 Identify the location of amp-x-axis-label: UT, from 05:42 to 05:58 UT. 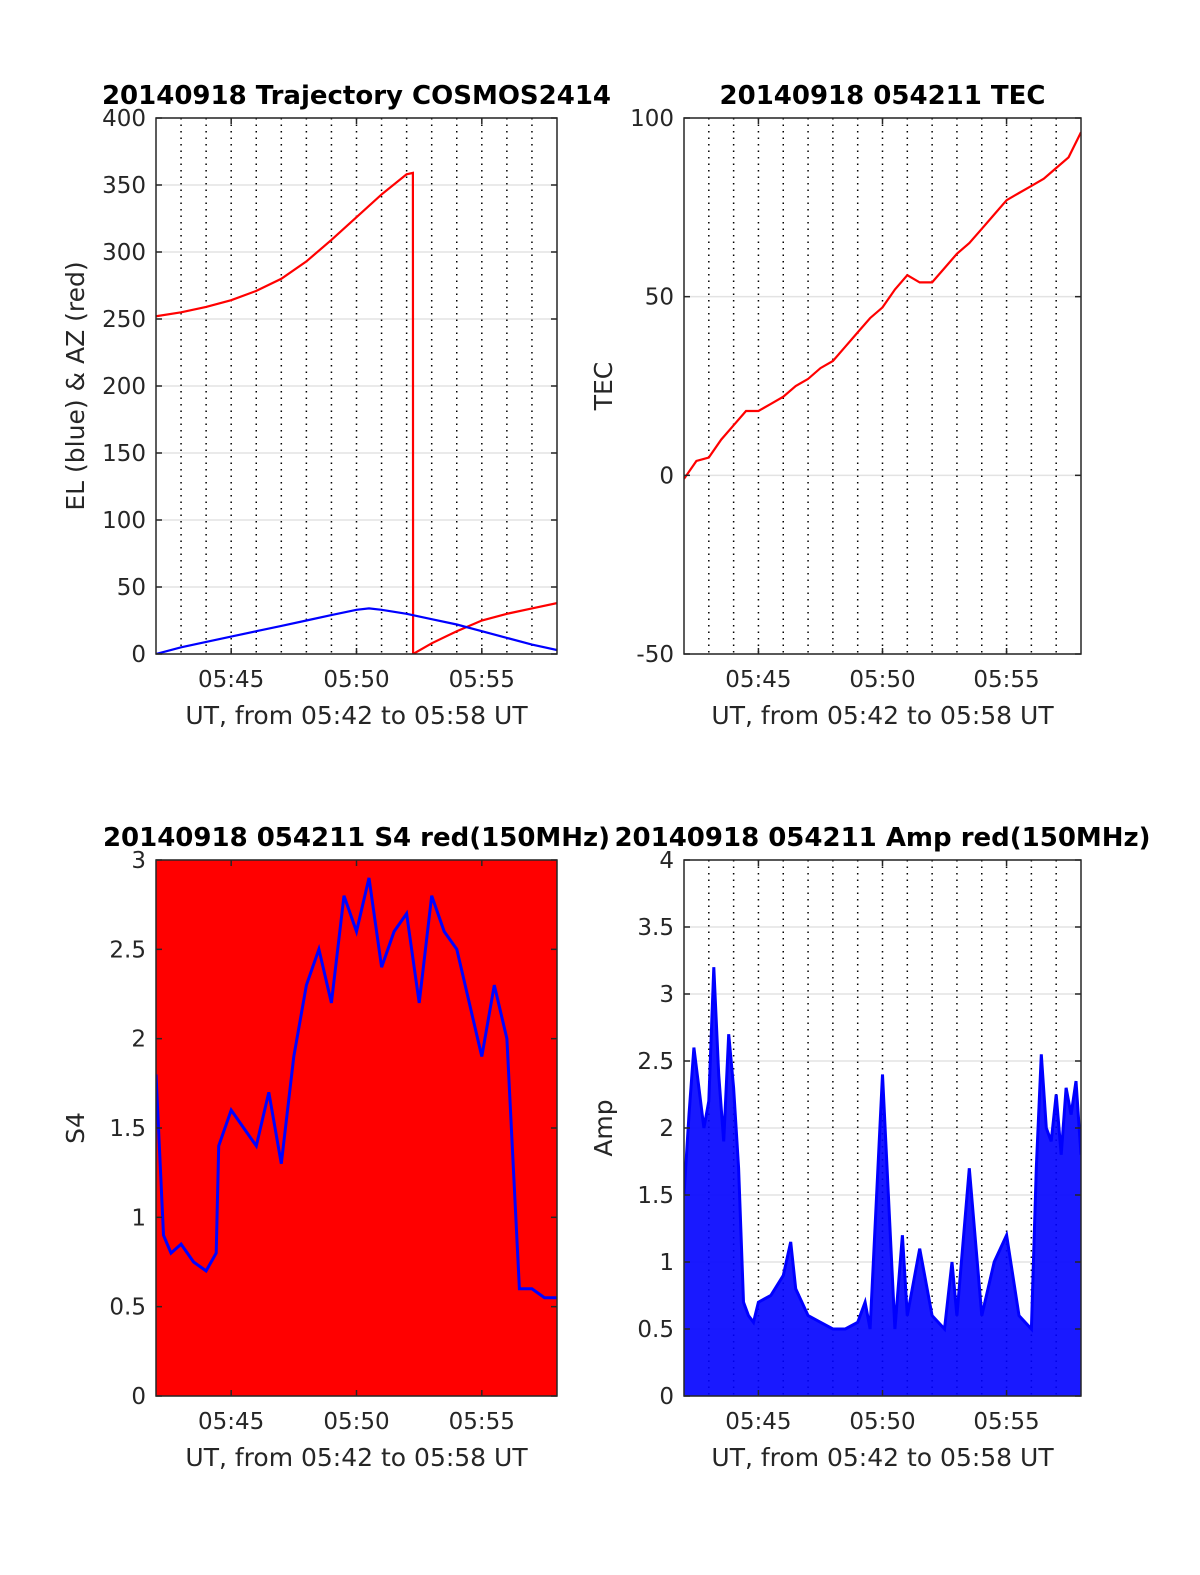
(882, 1457).